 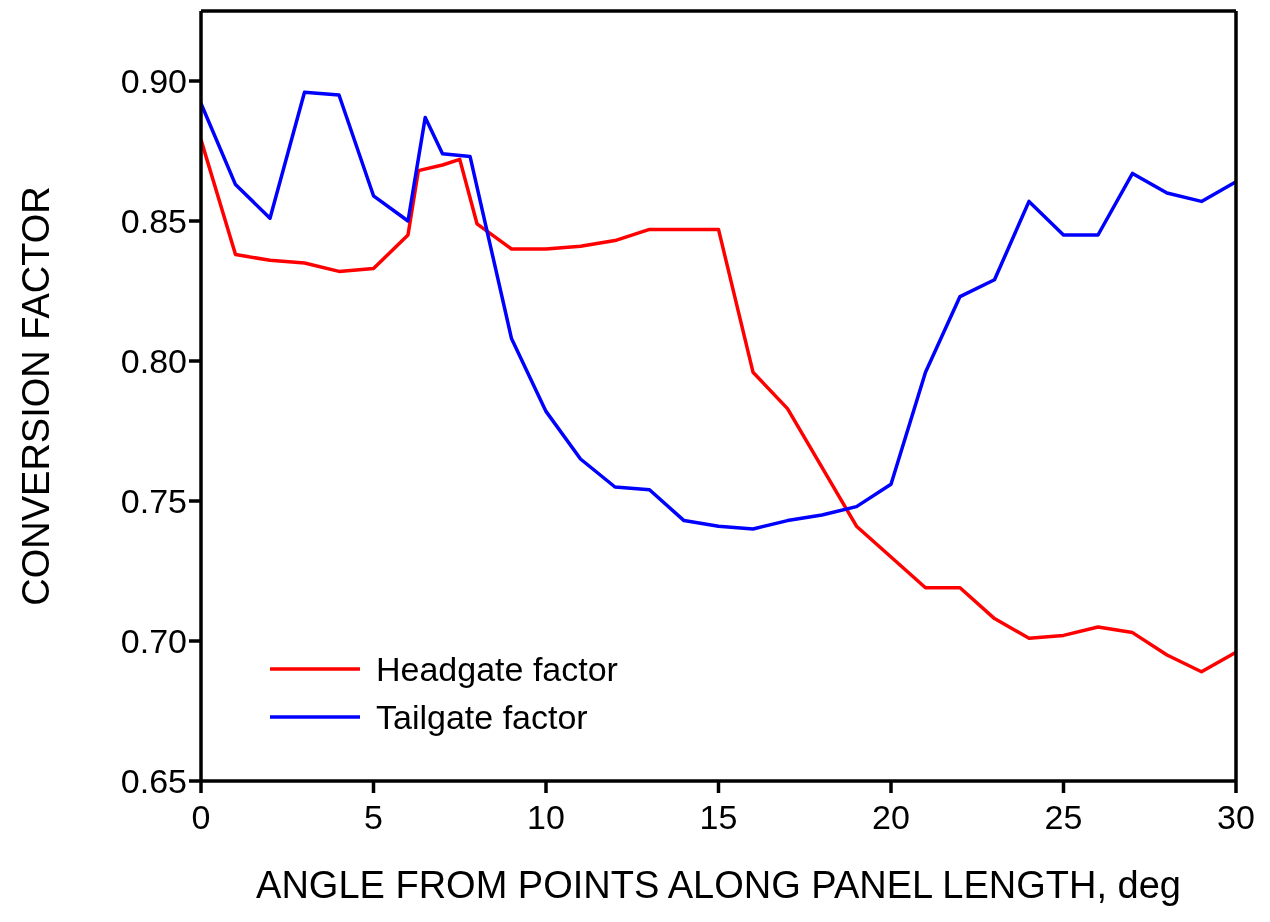 I want to click on y-tick-label: 0.90, so click(x=153, y=81).